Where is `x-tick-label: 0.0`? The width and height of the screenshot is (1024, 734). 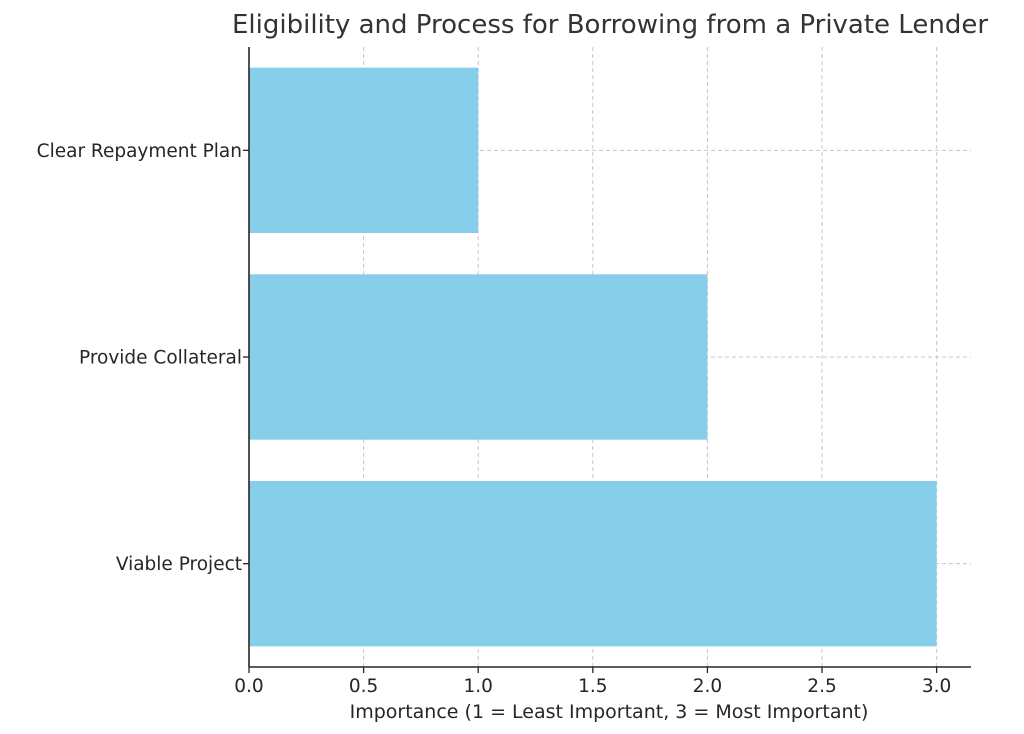 x-tick-label: 0.0 is located at coordinates (248, 686).